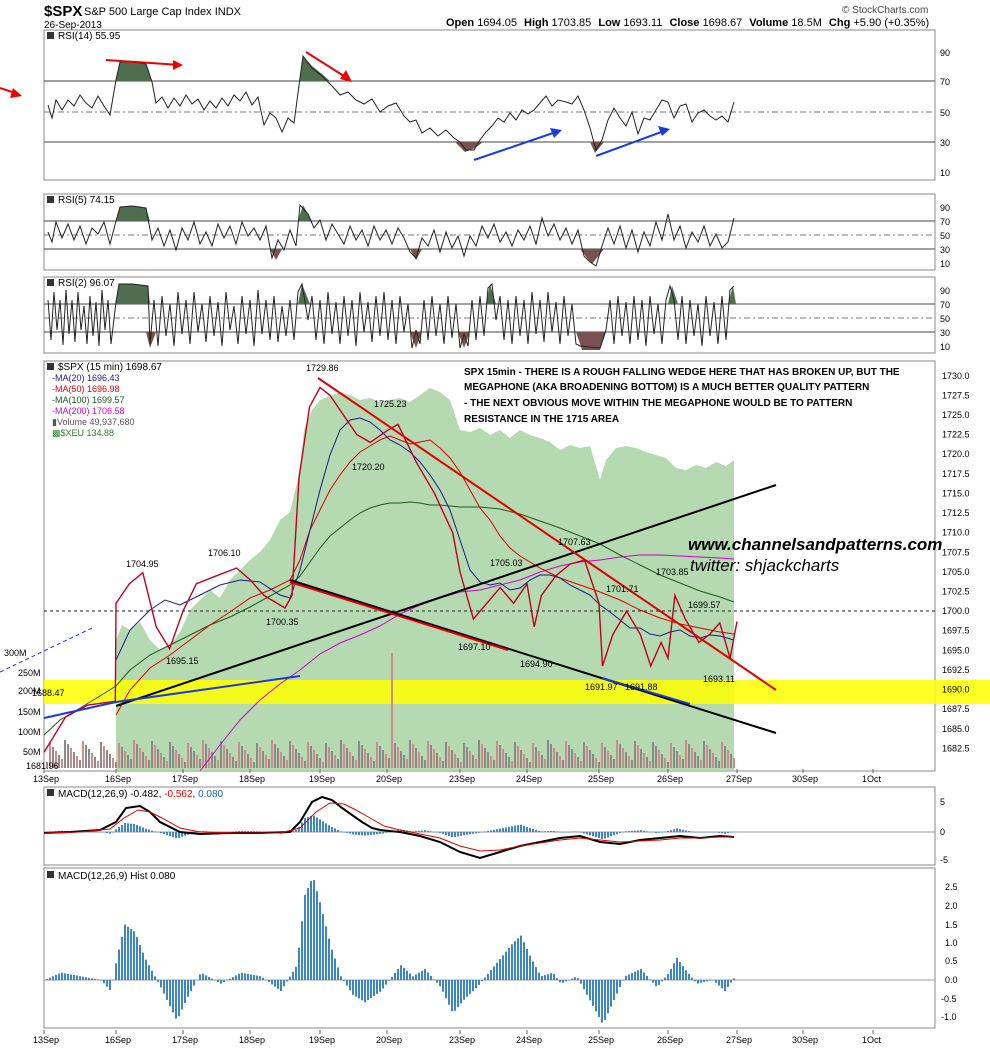 The width and height of the screenshot is (990, 1051). What do you see at coordinates (368, 467) in the screenshot?
I see `price-label: 1720.20` at bounding box center [368, 467].